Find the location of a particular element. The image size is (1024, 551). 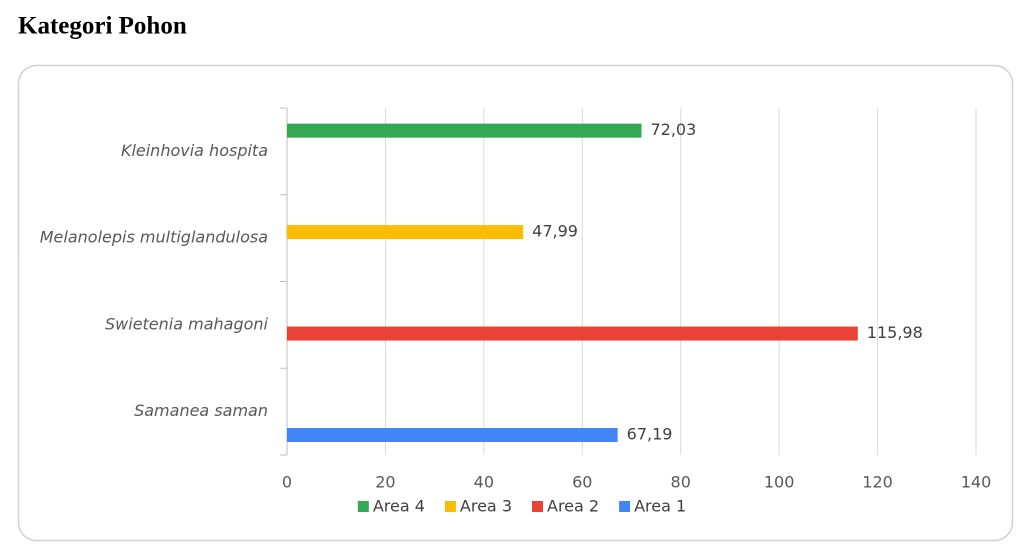

x-tick-label: 40 is located at coordinates (484, 482).